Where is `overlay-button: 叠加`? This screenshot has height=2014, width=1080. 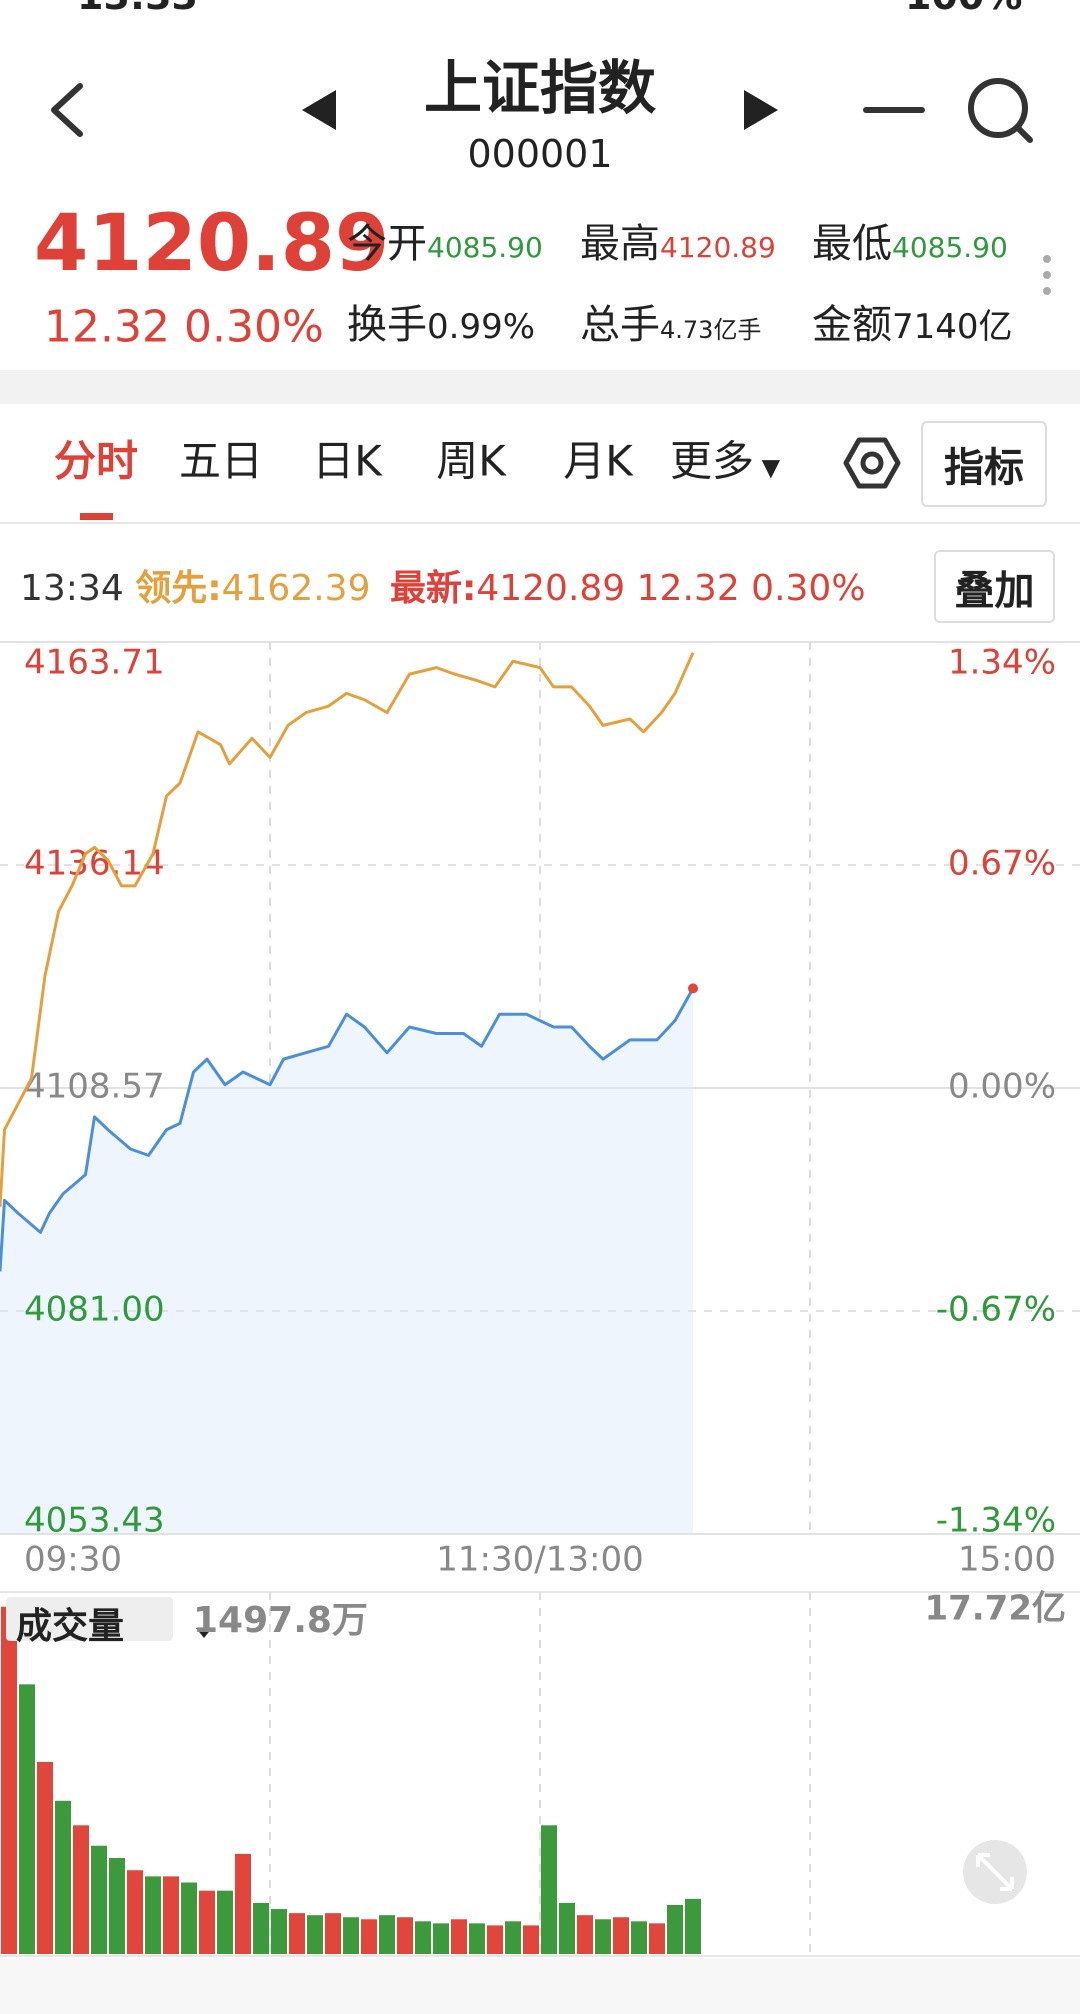
overlay-button: 叠加 is located at coordinates (994, 586).